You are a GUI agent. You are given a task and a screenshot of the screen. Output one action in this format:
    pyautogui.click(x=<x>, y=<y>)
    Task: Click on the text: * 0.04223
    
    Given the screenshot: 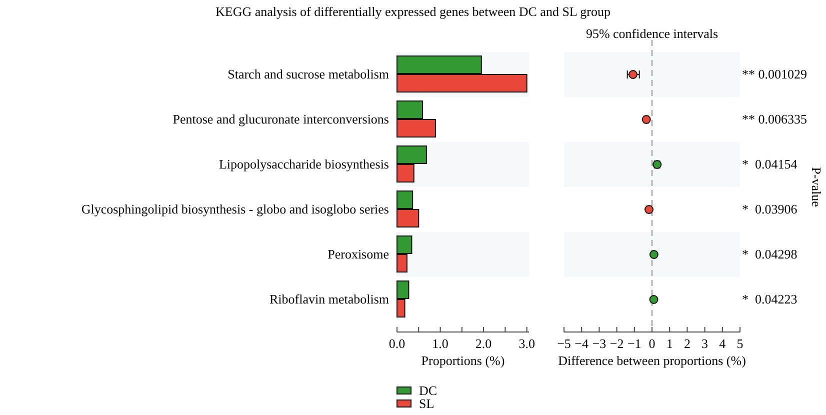 What is the action you would take?
    pyautogui.click(x=770, y=299)
    